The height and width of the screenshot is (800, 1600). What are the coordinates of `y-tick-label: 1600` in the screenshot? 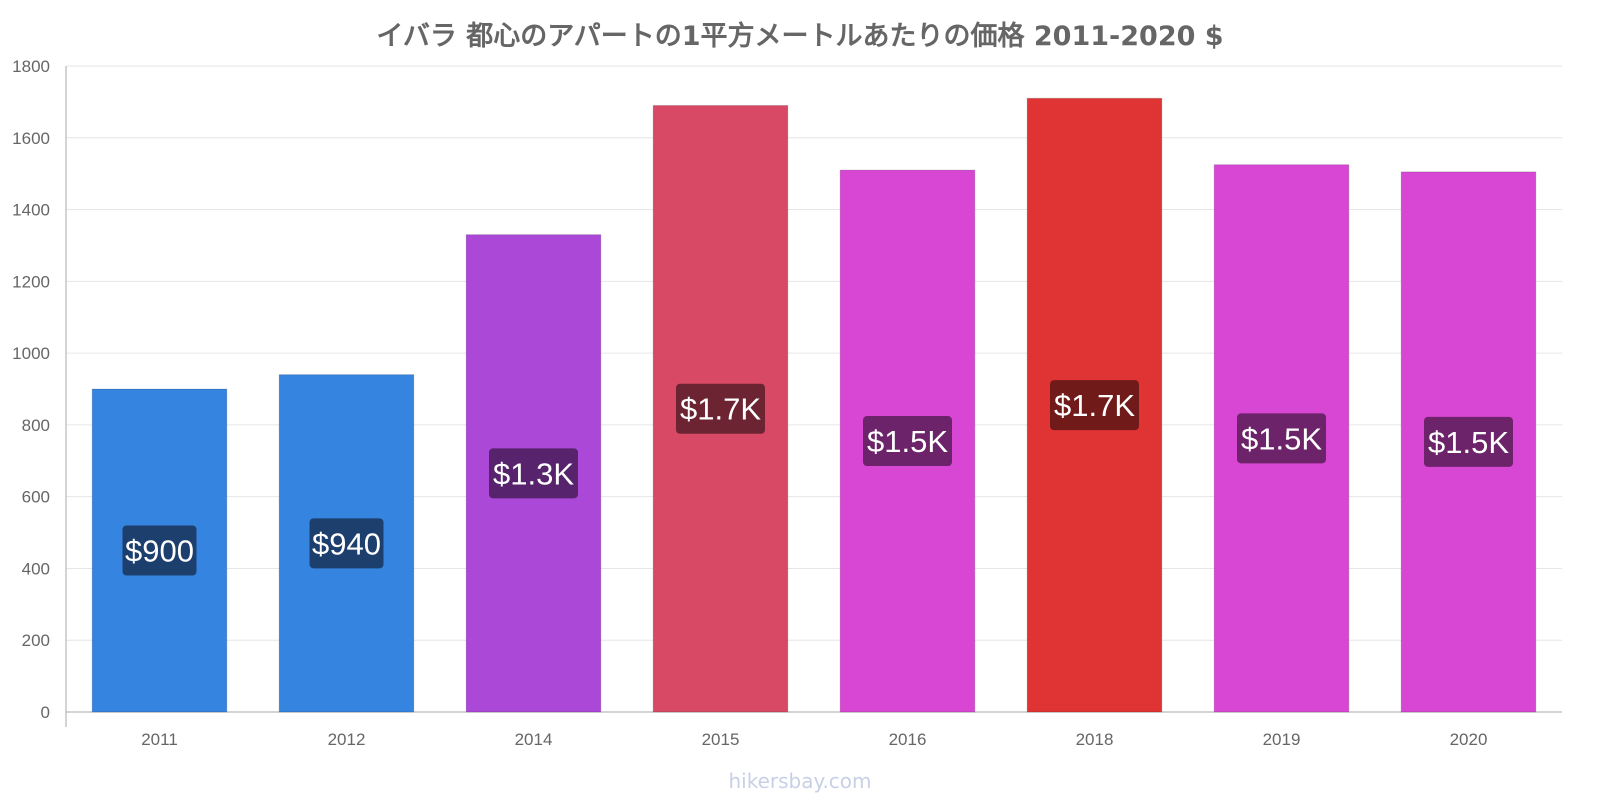 It's located at (31, 138).